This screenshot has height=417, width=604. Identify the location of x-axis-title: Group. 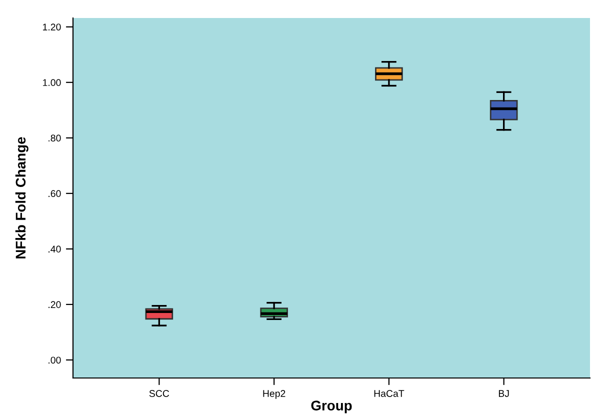
(331, 407).